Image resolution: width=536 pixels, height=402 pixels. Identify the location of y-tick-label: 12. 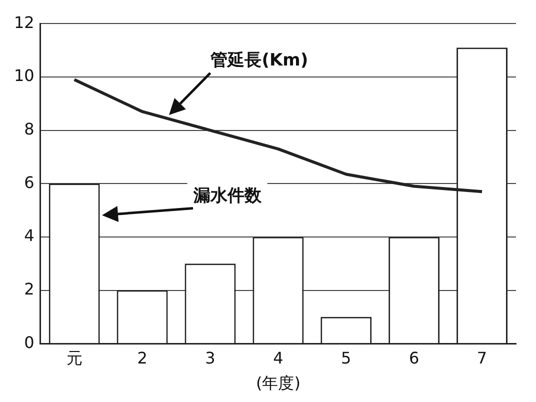
(24, 22).